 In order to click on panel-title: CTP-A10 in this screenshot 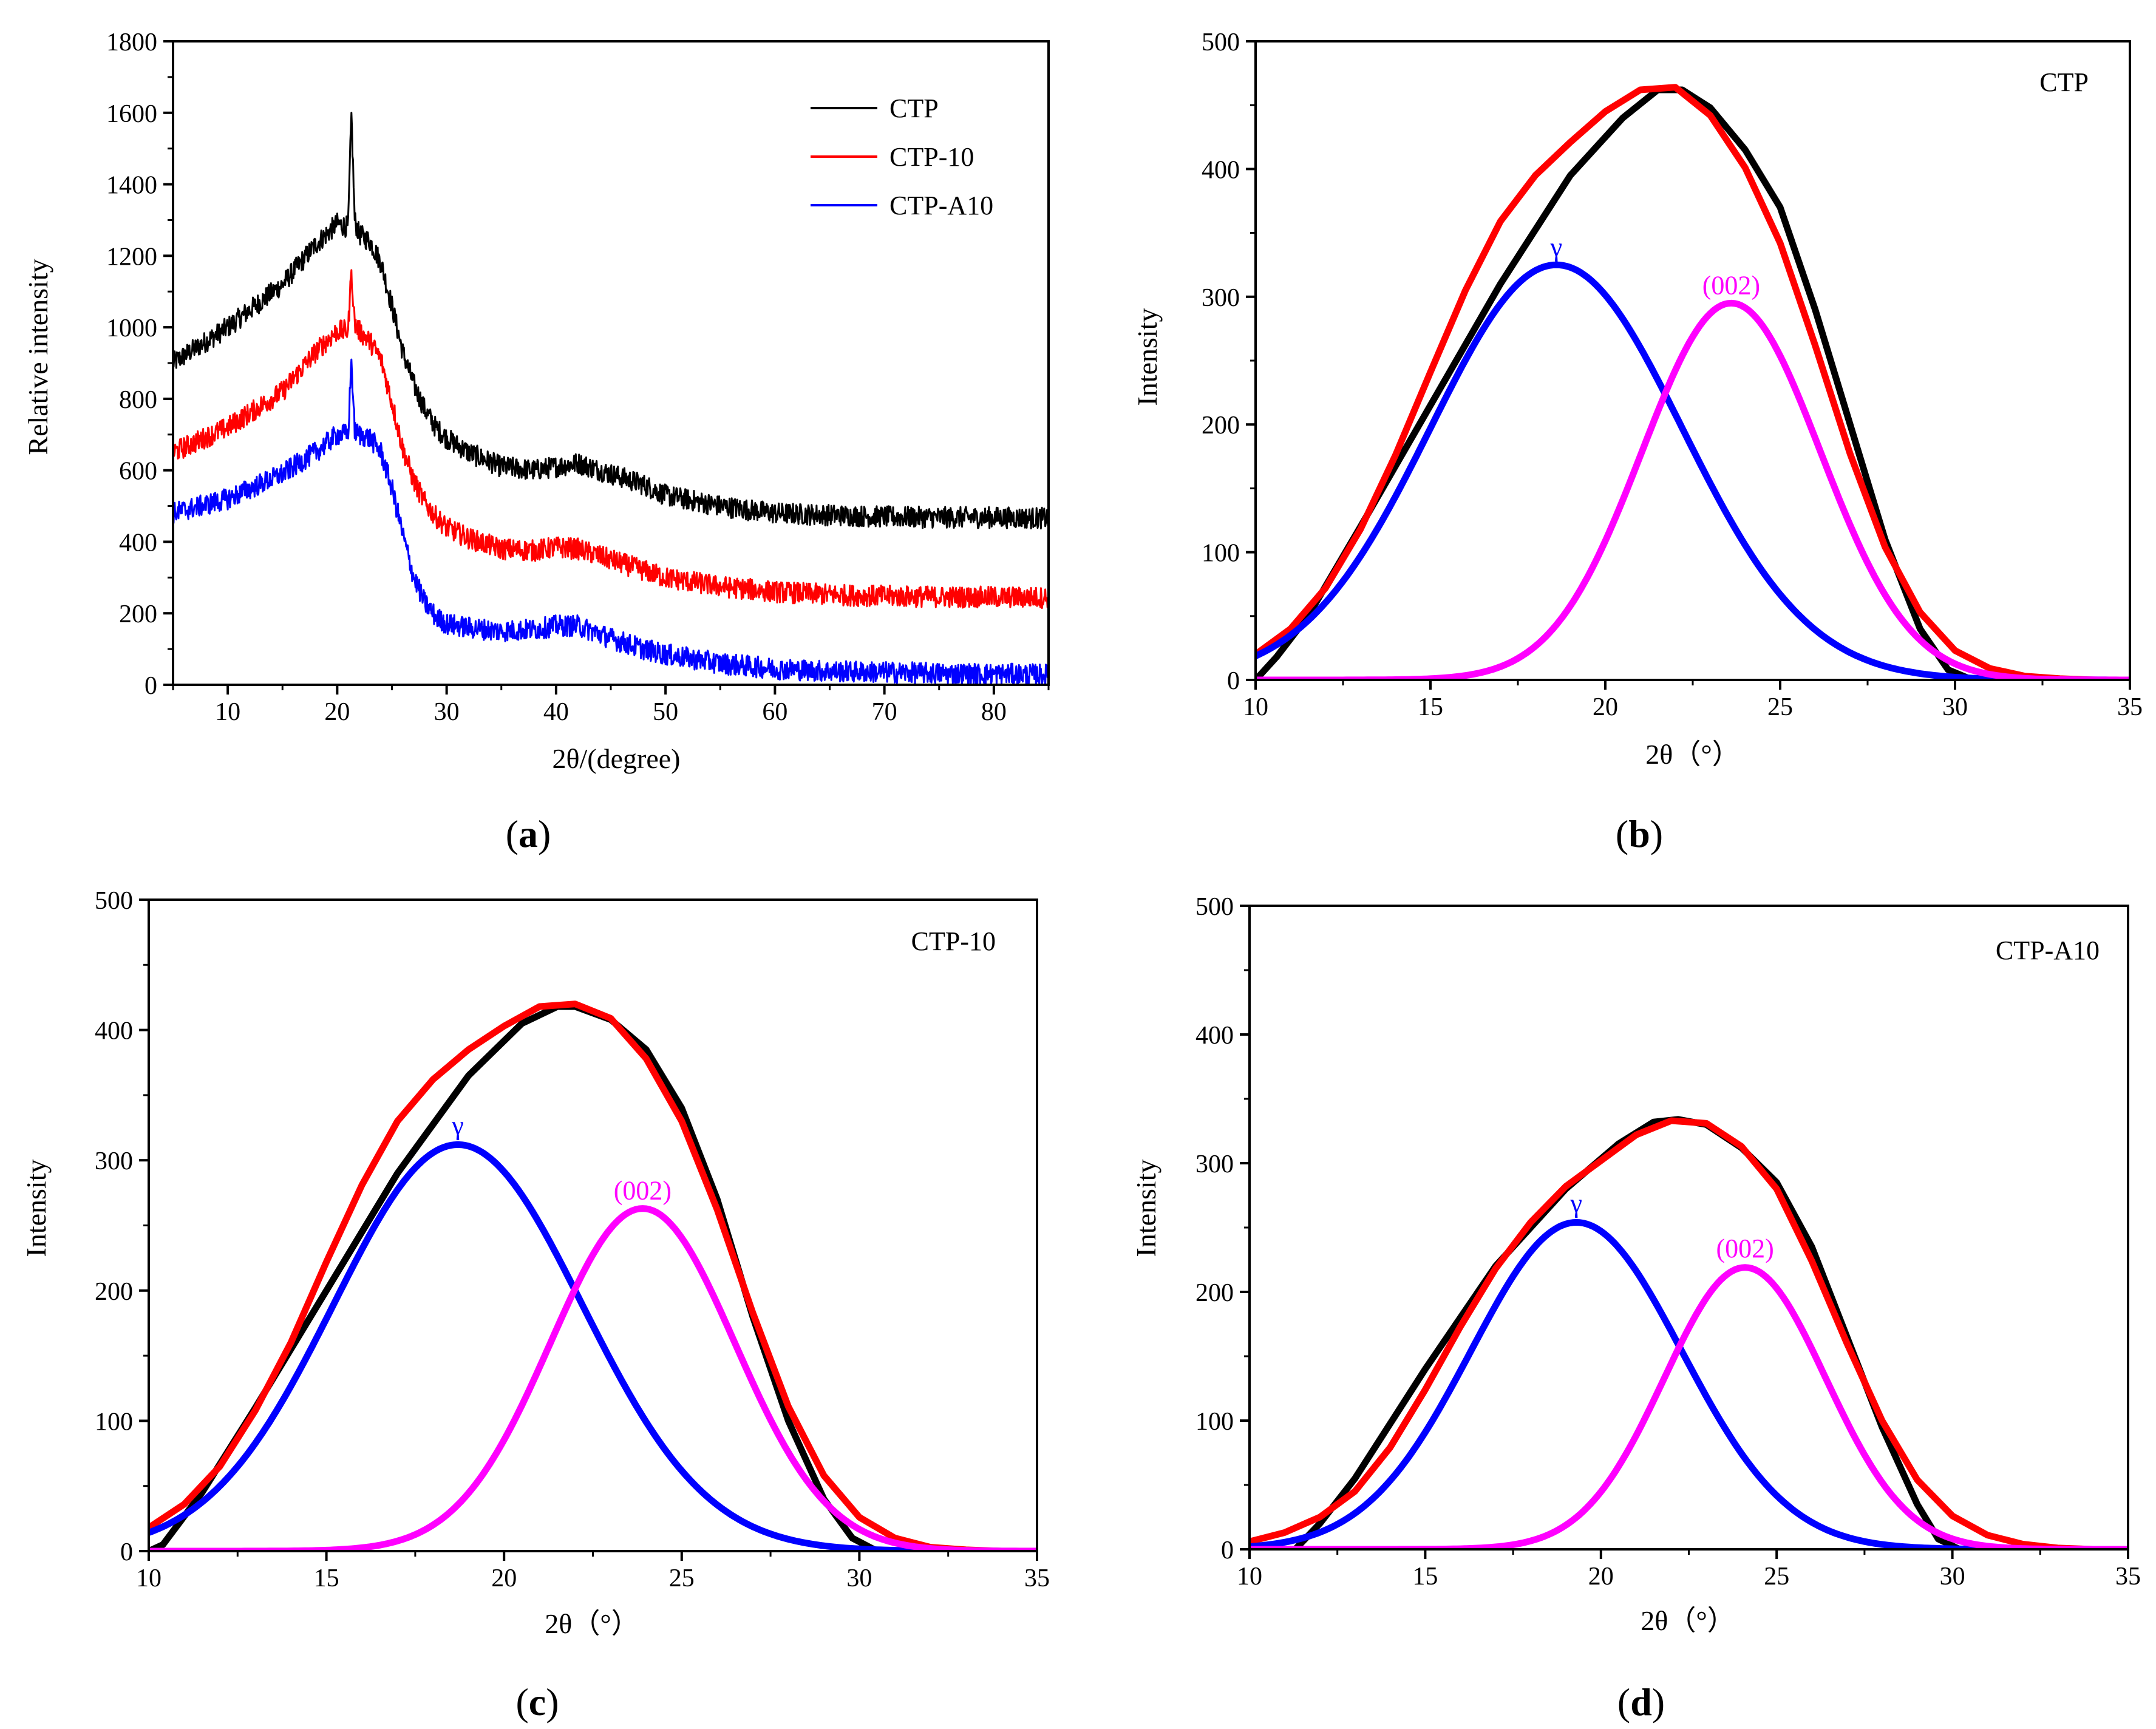, I will do `click(2048, 951)`.